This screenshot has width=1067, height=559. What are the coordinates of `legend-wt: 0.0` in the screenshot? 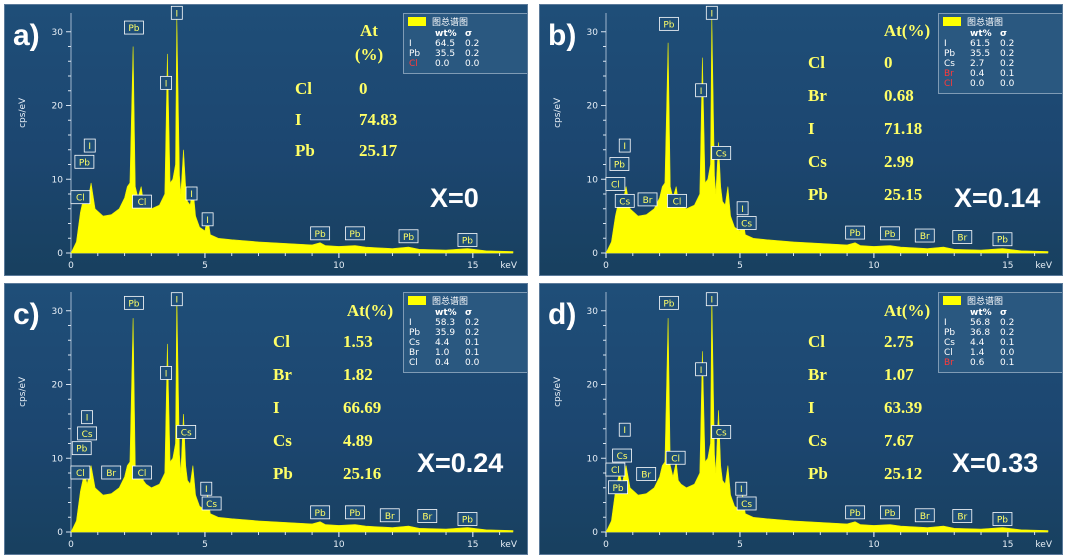 It's located at (442, 64).